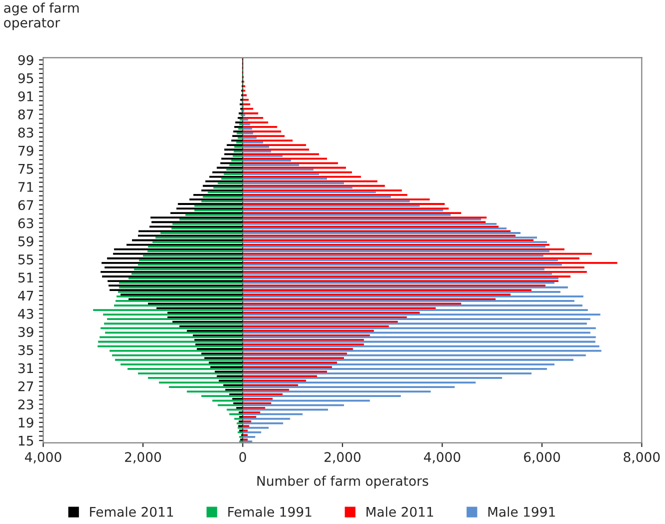  What do you see at coordinates (26, 169) in the screenshot?
I see `y-tick-label: 75` at bounding box center [26, 169].